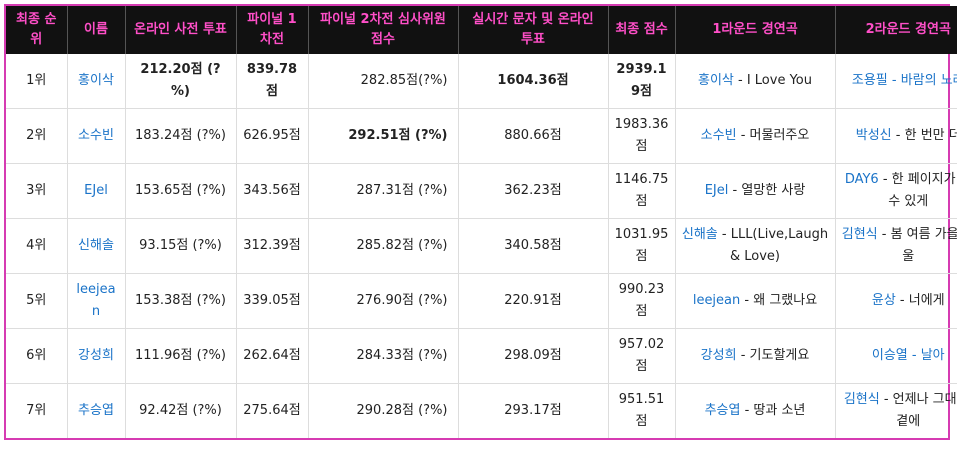 The height and width of the screenshot is (449, 957). What do you see at coordinates (383, 246) in the screenshot?
I see `judge-cell: 285.82점 (?%)` at bounding box center [383, 246].